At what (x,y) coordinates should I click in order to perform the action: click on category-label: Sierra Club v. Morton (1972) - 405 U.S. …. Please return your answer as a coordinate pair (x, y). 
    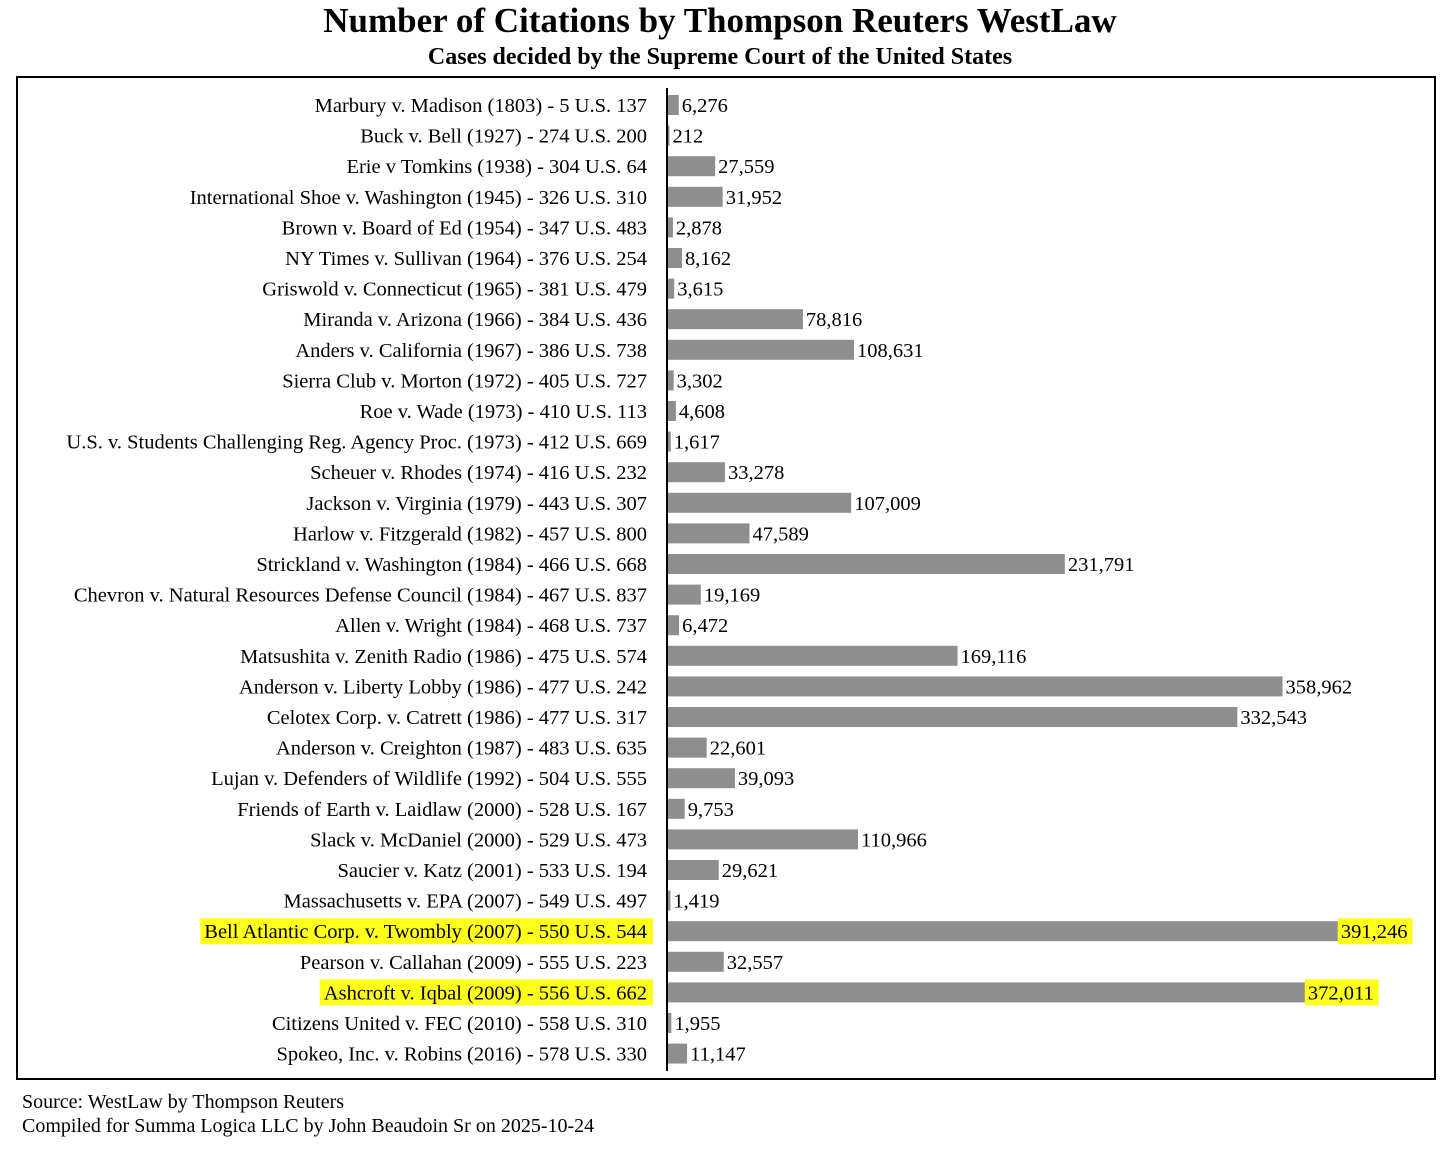
    Looking at the image, I should click on (464, 381).